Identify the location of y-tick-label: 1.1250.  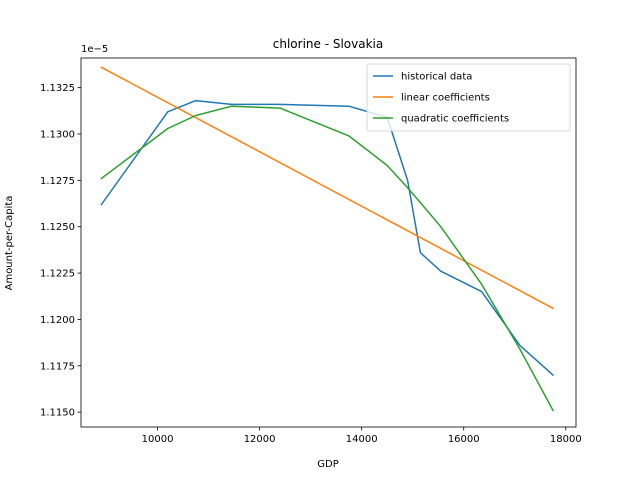
(57, 227).